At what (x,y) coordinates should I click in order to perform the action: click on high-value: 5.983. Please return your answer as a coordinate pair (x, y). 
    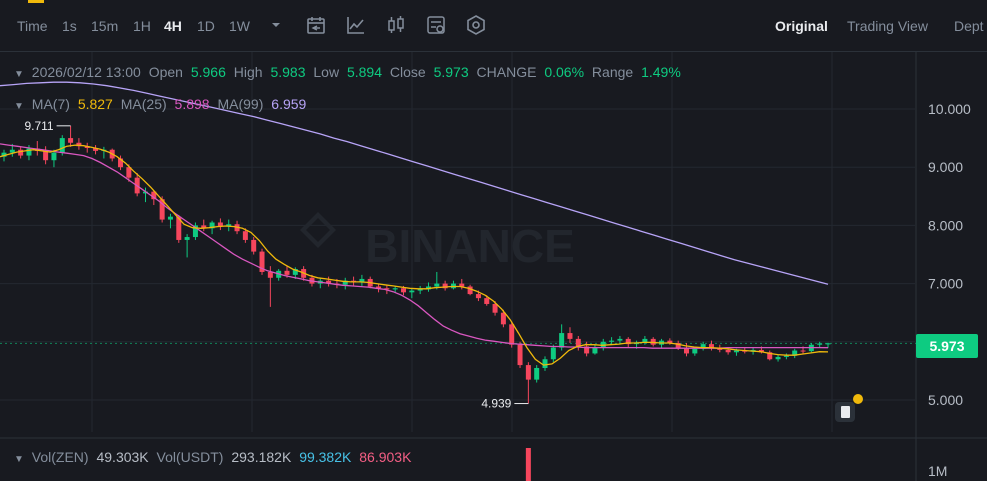
    Looking at the image, I should click on (288, 72).